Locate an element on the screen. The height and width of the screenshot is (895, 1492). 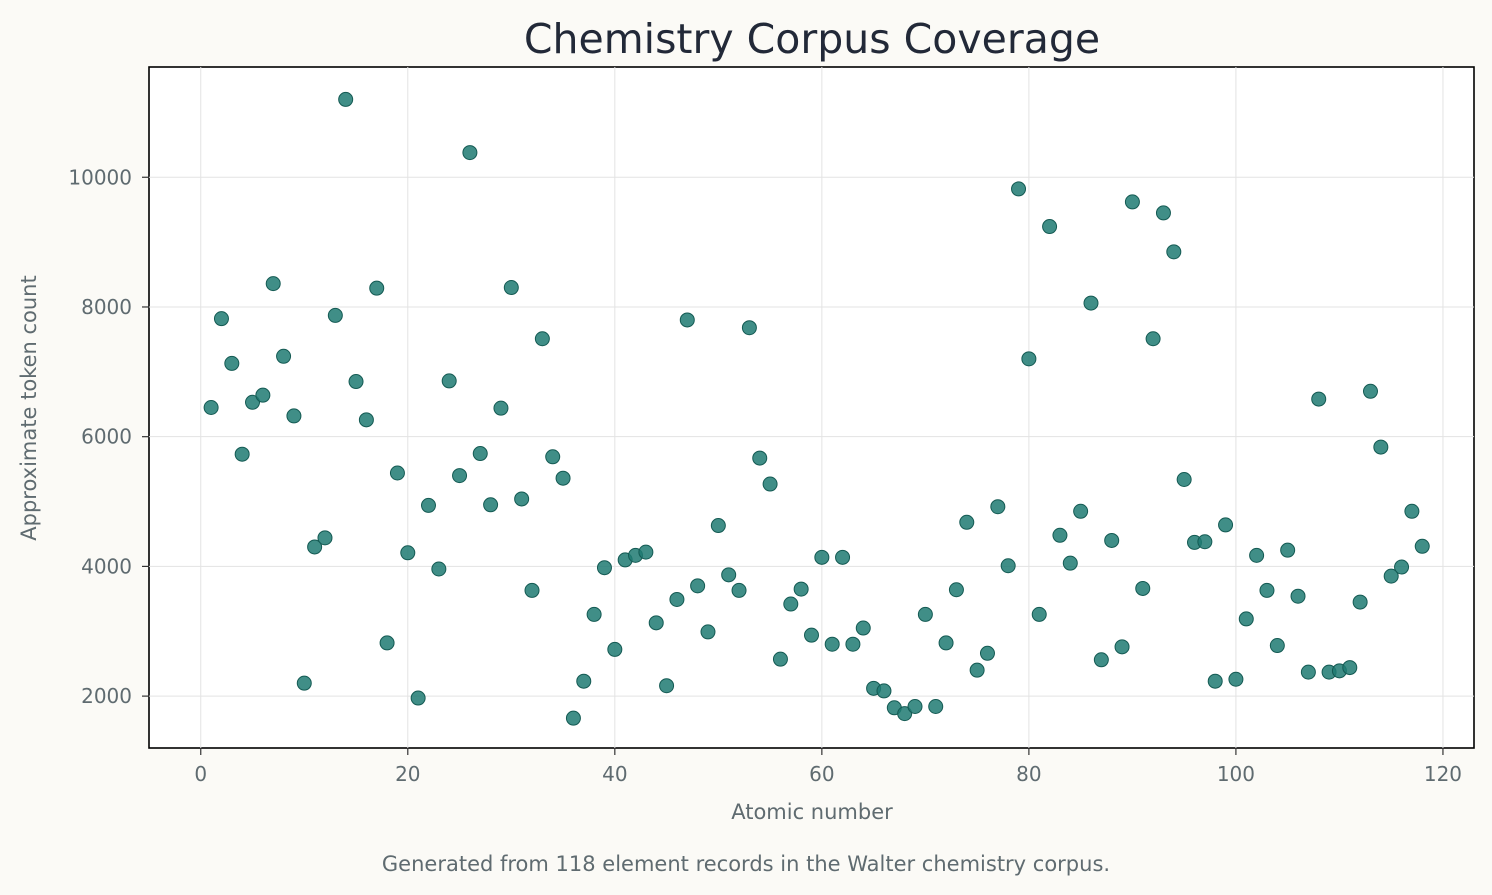
y-axis-label: Approximate token count is located at coordinates (29, 407).